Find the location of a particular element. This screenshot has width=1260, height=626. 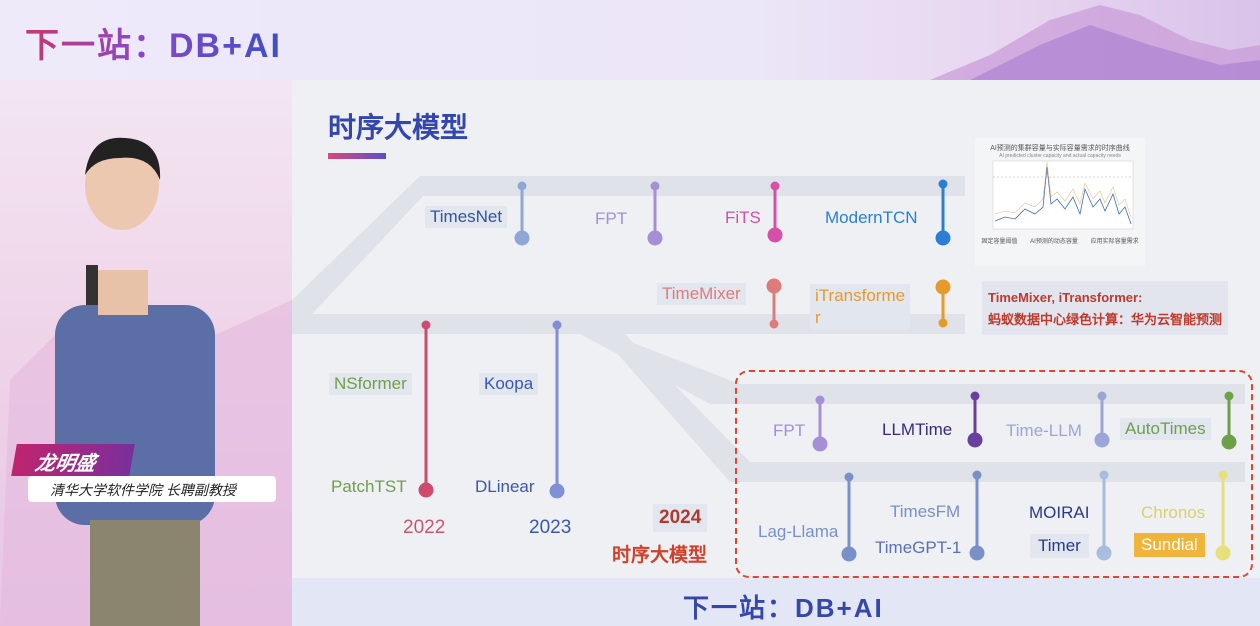

pin-autotimes is located at coordinates (1229, 420).